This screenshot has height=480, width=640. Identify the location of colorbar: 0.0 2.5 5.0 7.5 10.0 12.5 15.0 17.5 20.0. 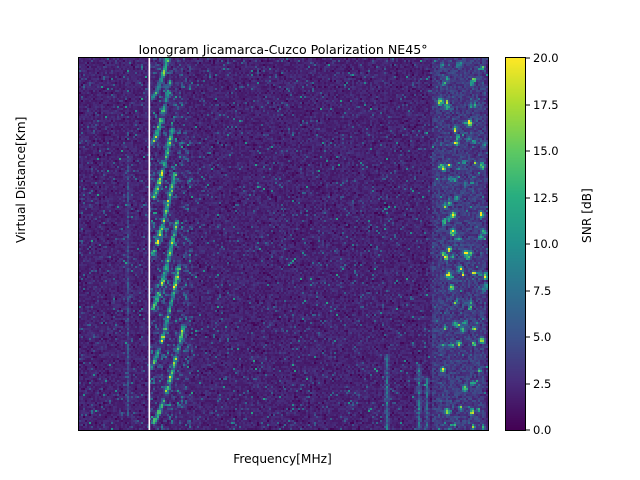
(532, 244).